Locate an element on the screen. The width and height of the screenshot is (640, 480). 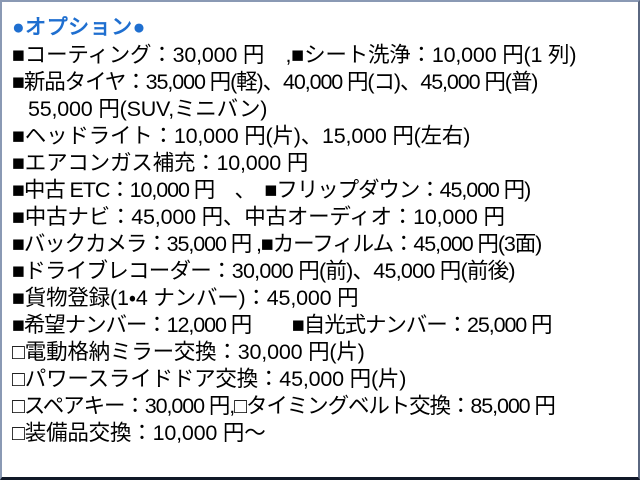
option-line-used-navi: ■中古ナビ：45,000 円、中古オーディオ：10,000 円 is located at coordinates (258, 217).